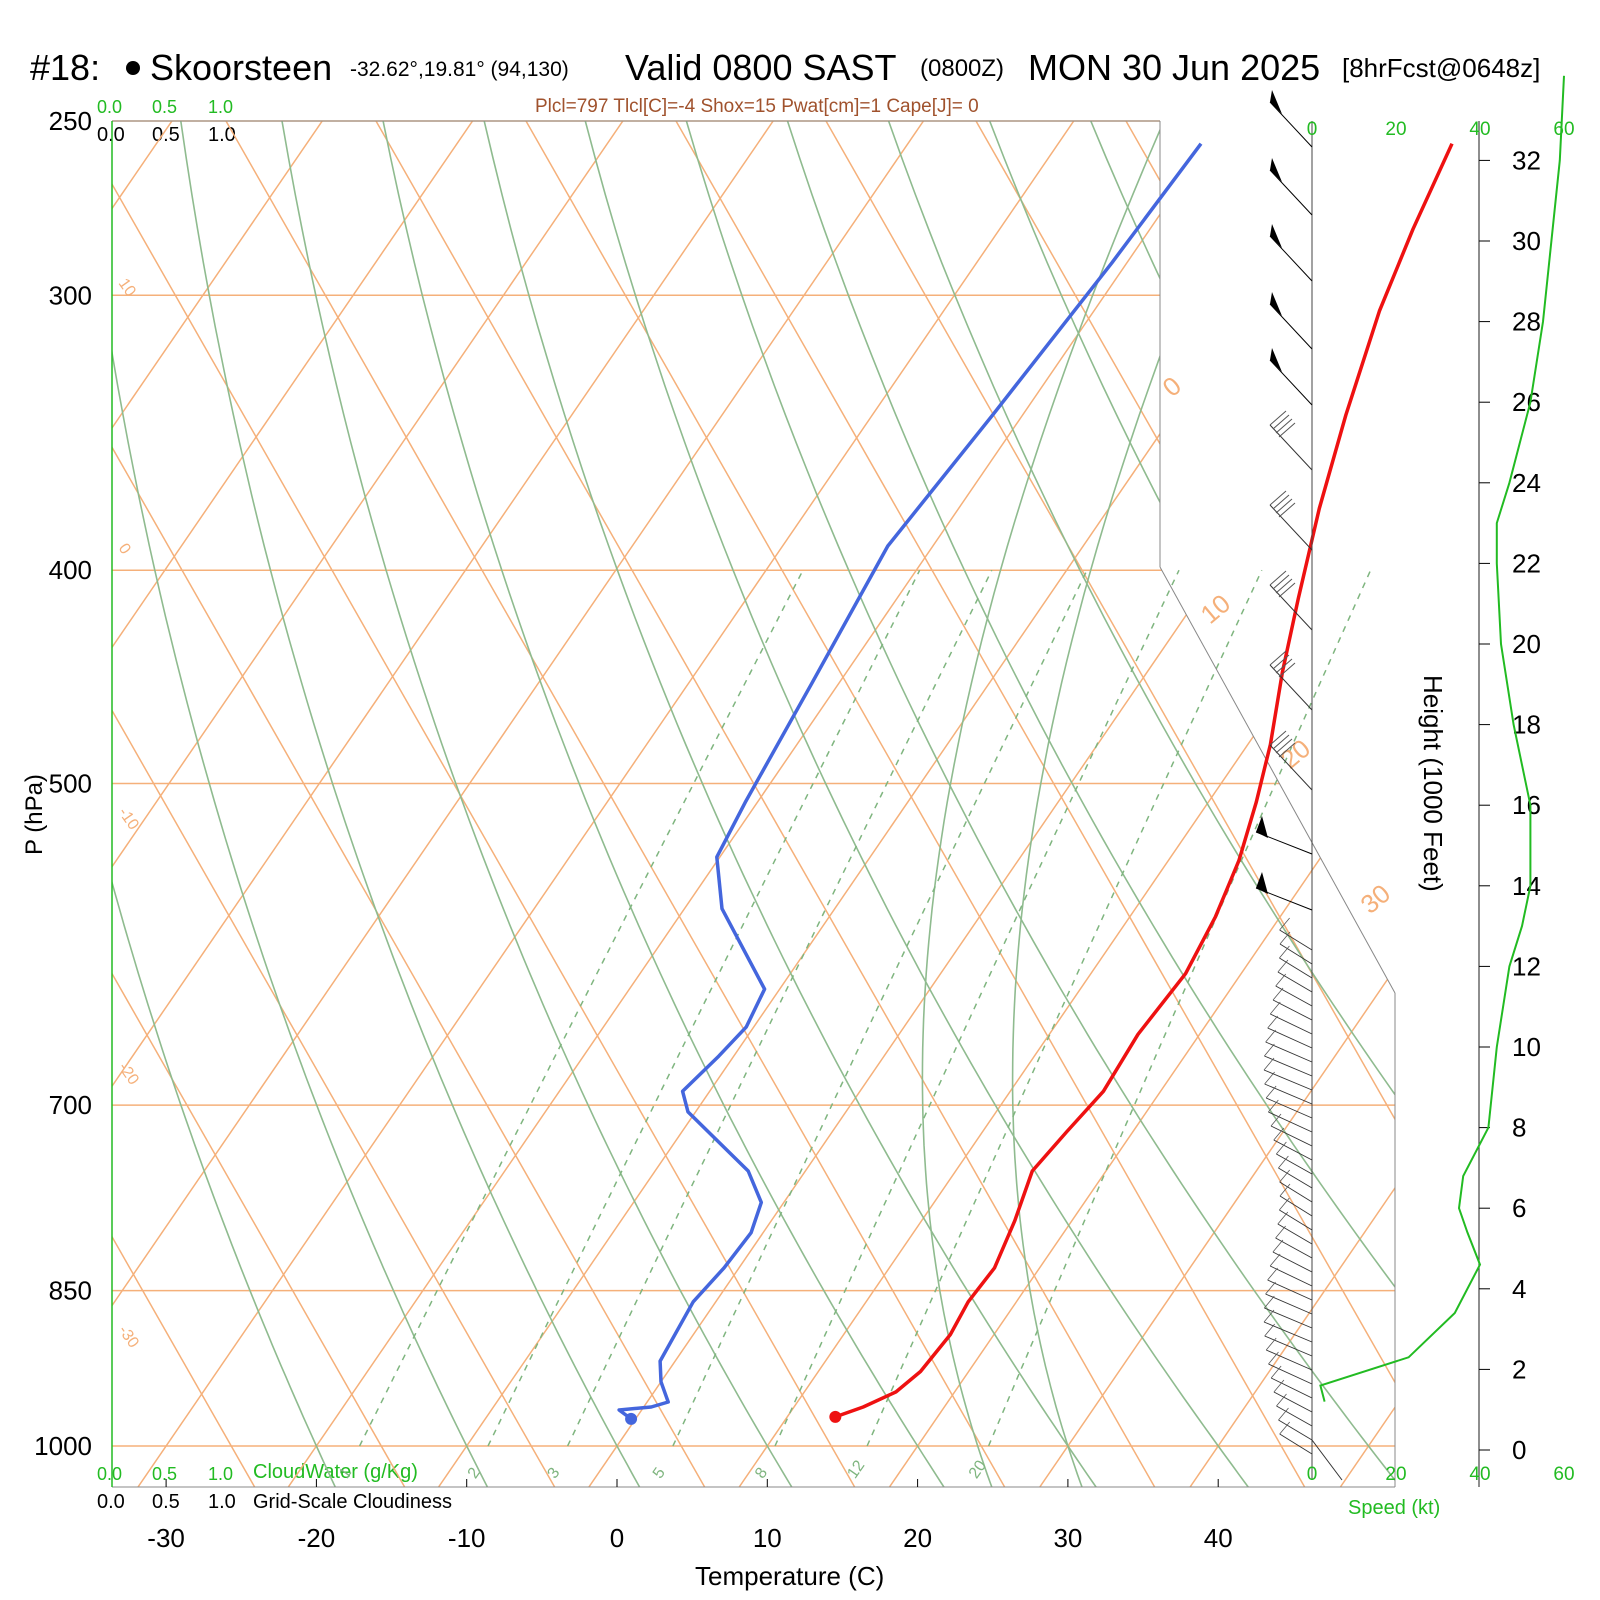 This screenshot has height=1600, width=1600. What do you see at coordinates (1526, 1047) in the screenshot?
I see `height-tick-label: 10` at bounding box center [1526, 1047].